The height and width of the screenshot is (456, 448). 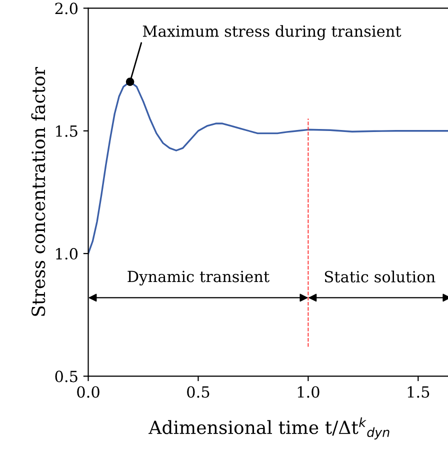 What do you see at coordinates (198, 392) in the screenshot?
I see `x-tick-label: 0.5` at bounding box center [198, 392].